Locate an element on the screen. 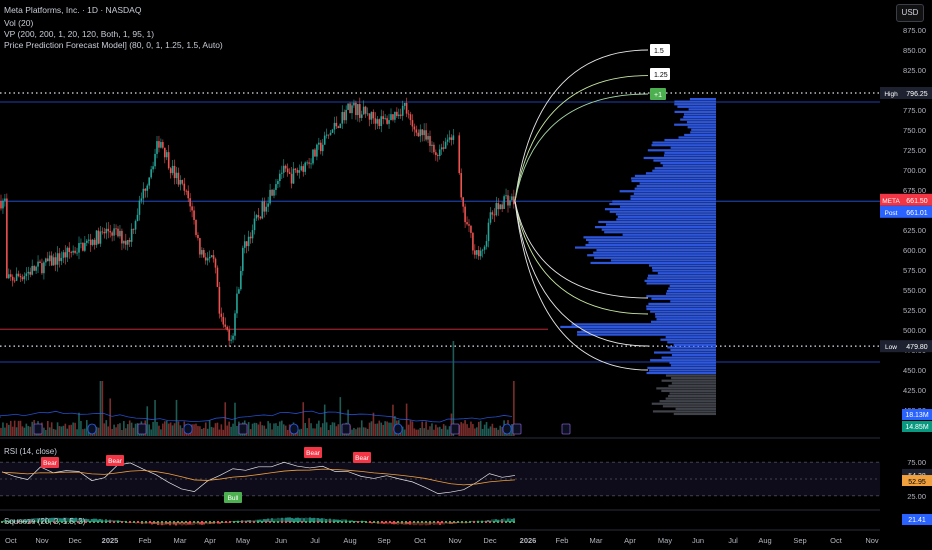  time-axis-label: Mar is located at coordinates (180, 540).